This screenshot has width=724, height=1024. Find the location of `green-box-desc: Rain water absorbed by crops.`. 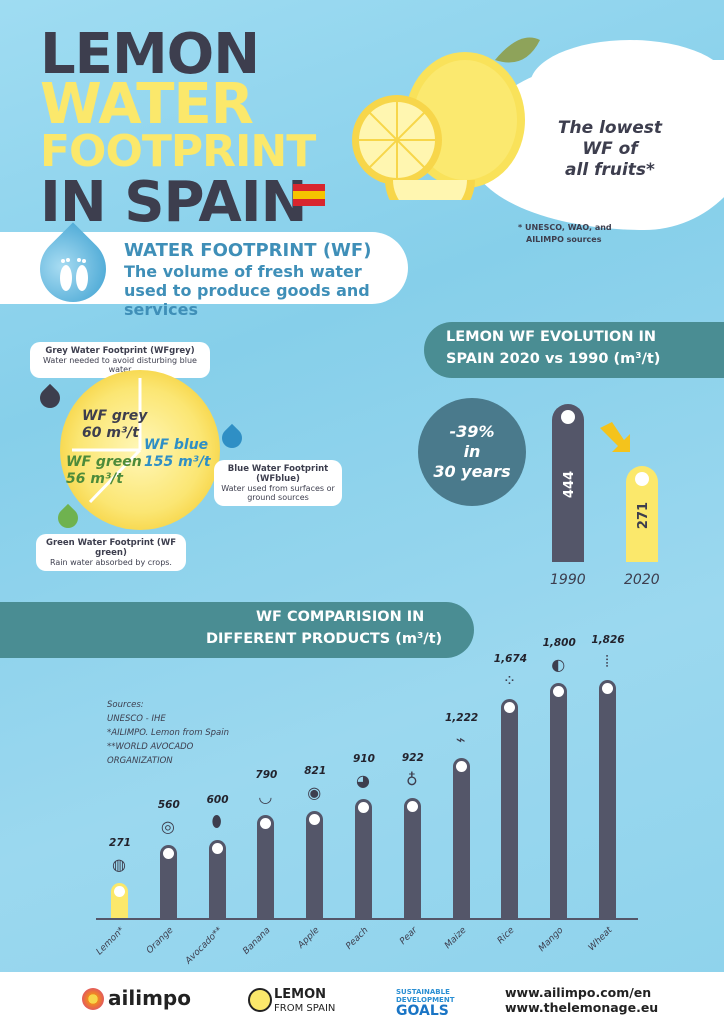

green-box-desc: Rain water absorbed by crops. is located at coordinates (111, 562).